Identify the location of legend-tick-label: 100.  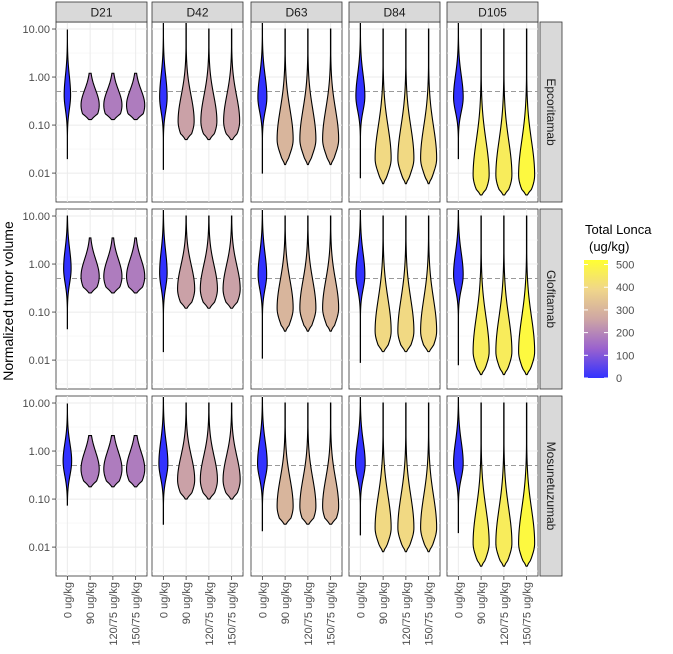
(625, 356).